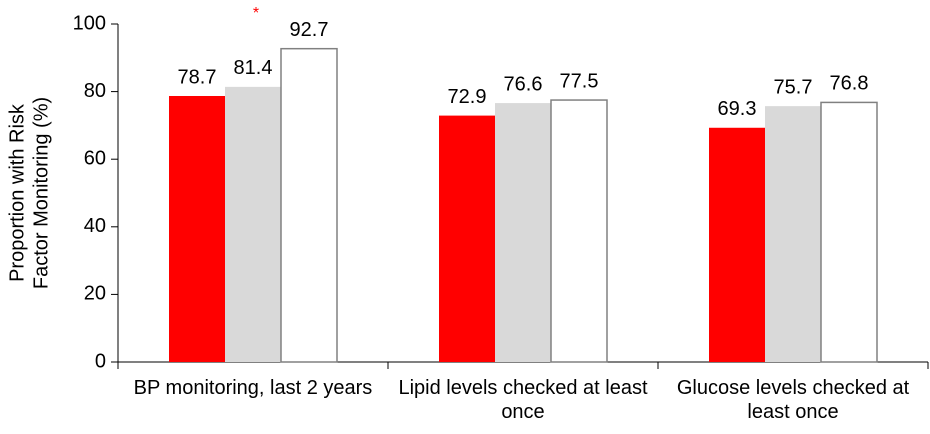  I want to click on x-tick-label: Lipid levels checked at least once, so click(523, 400).